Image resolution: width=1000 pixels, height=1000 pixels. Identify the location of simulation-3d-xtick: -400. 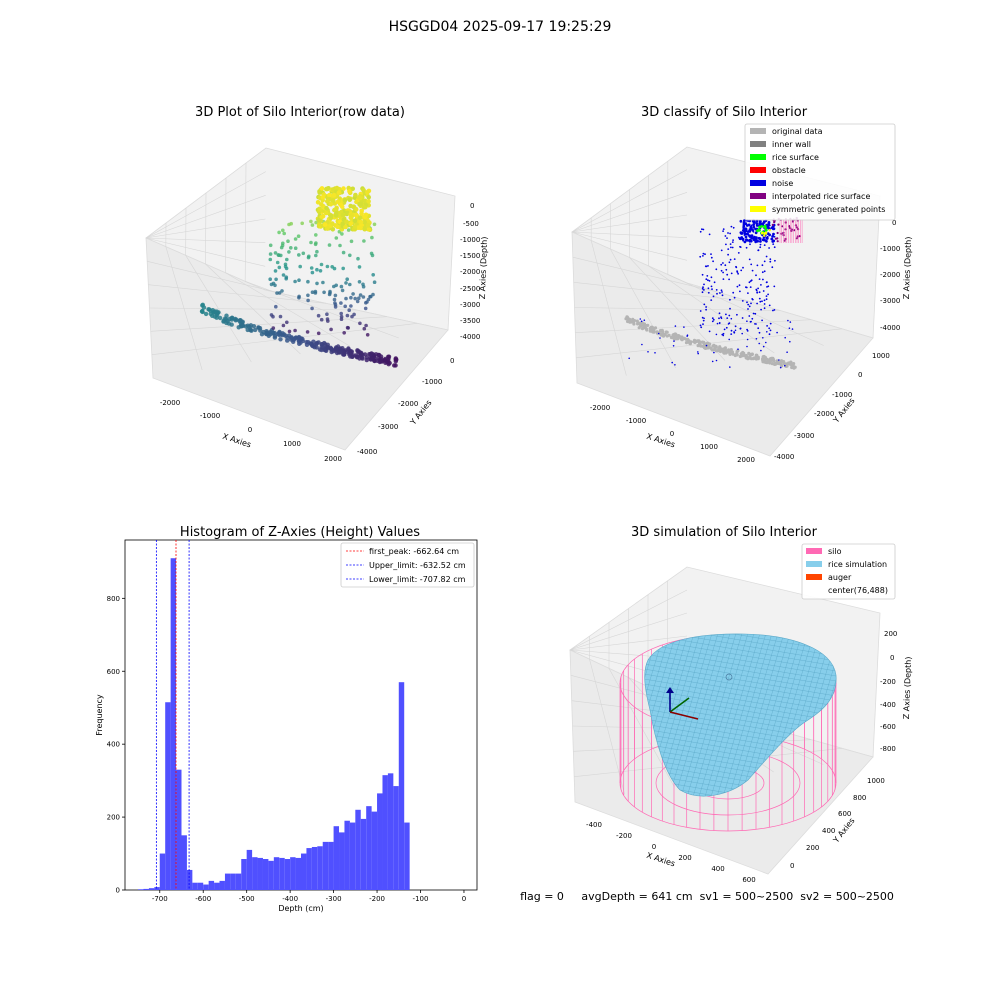
(594, 825).